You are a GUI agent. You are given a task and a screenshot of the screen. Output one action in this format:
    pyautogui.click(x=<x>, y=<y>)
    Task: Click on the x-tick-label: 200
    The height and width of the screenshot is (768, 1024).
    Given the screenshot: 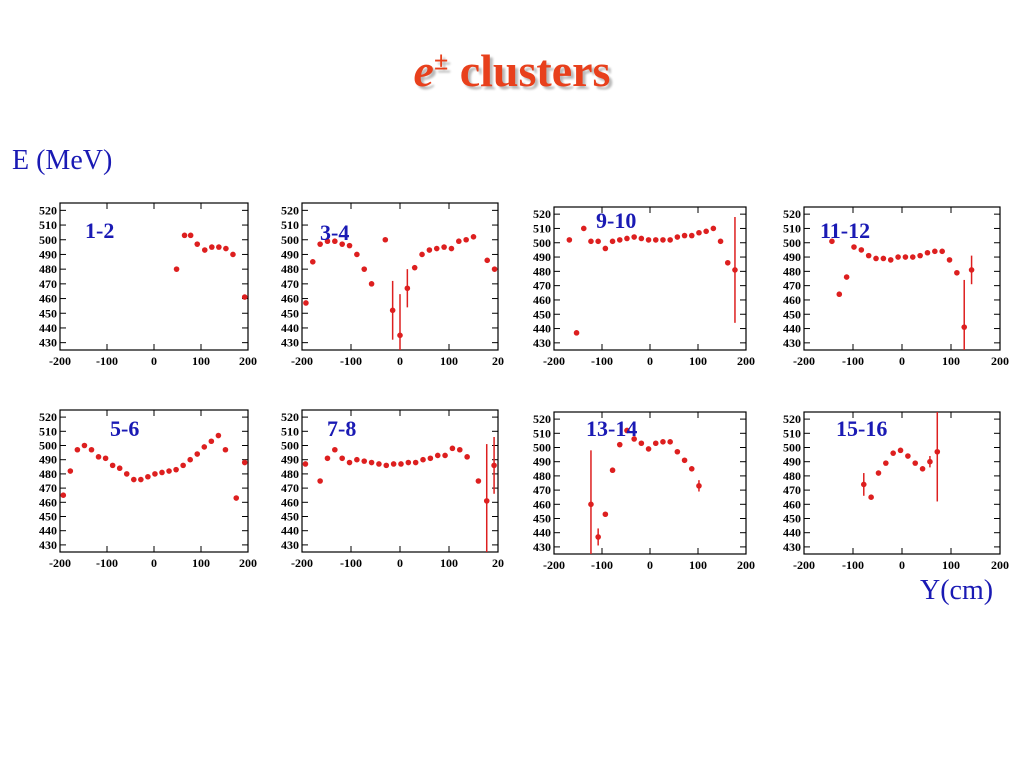 What is the action you would take?
    pyautogui.click(x=746, y=361)
    